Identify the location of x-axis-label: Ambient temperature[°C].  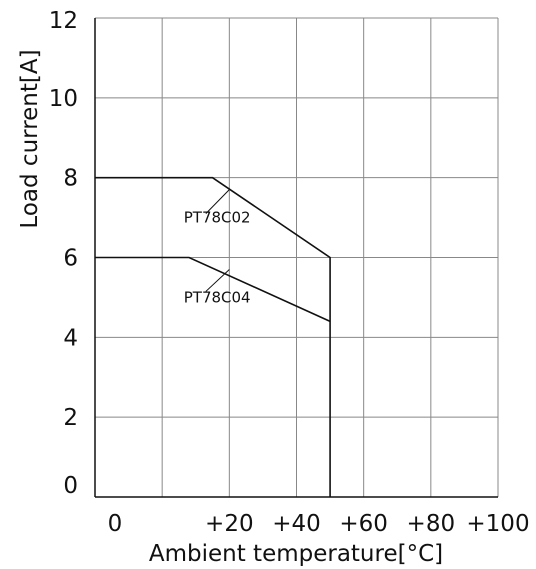
(296, 554).